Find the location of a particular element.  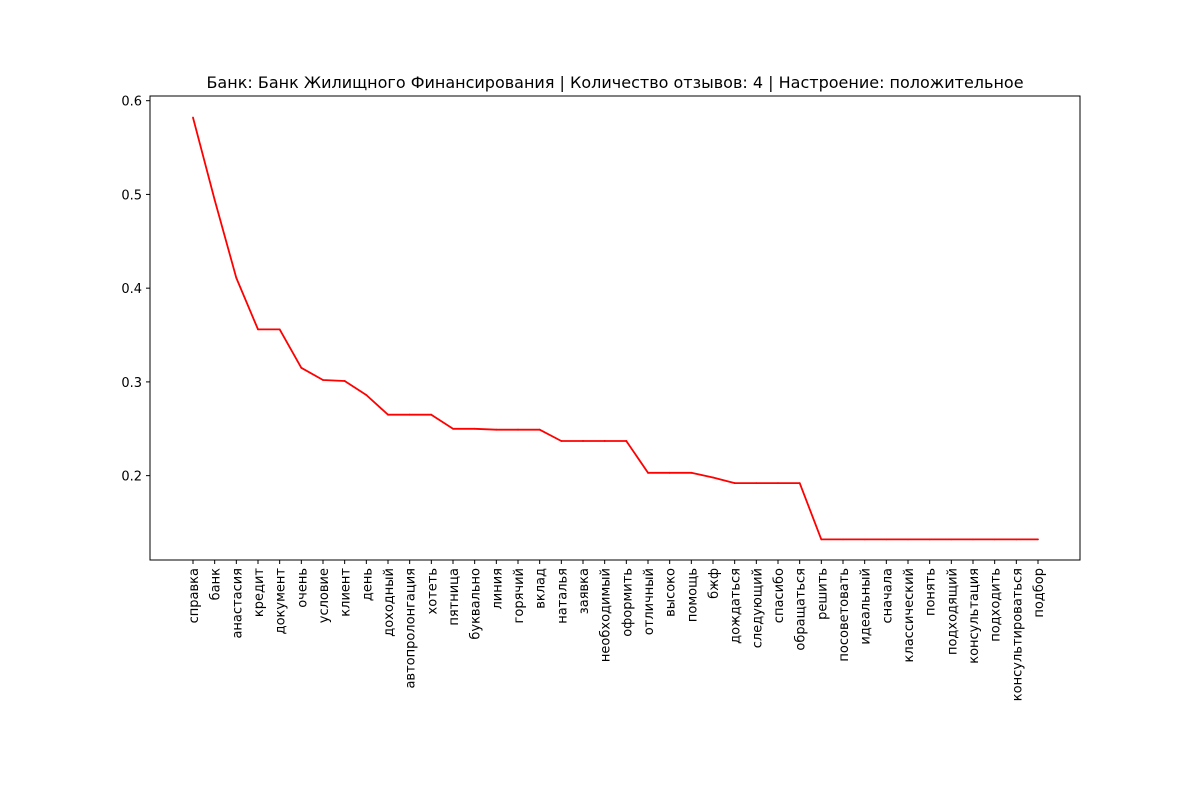

x-tick-label: классический is located at coordinates (909, 615).